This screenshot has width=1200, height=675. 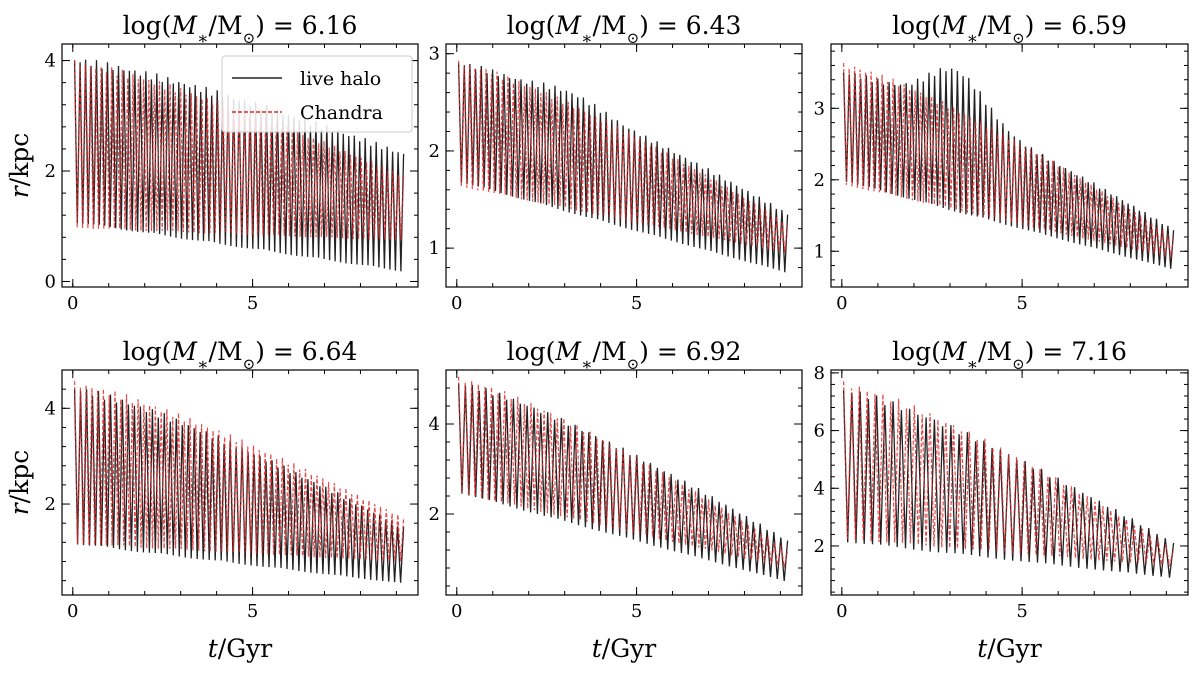 What do you see at coordinates (819, 373) in the screenshot?
I see `y-tick-label: 8` at bounding box center [819, 373].